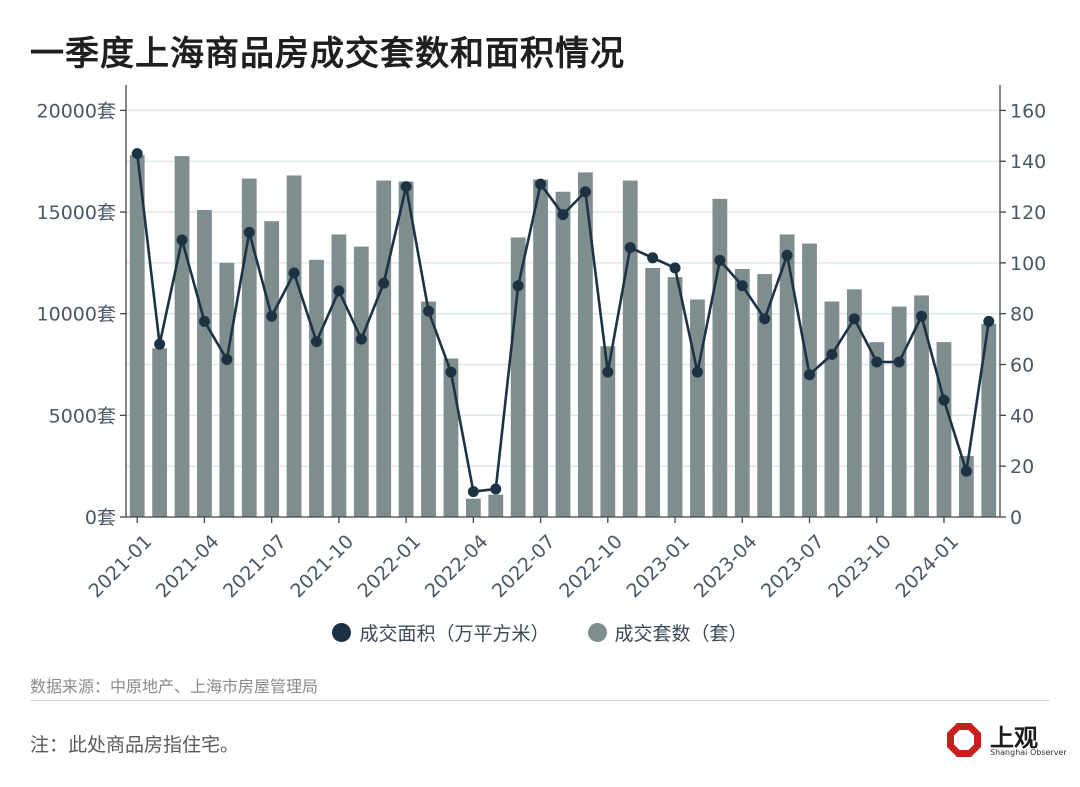 Image resolution: width=1080 pixels, height=787 pixels. I want to click on legend-item-units: 成交套数（套）, so click(667, 632).